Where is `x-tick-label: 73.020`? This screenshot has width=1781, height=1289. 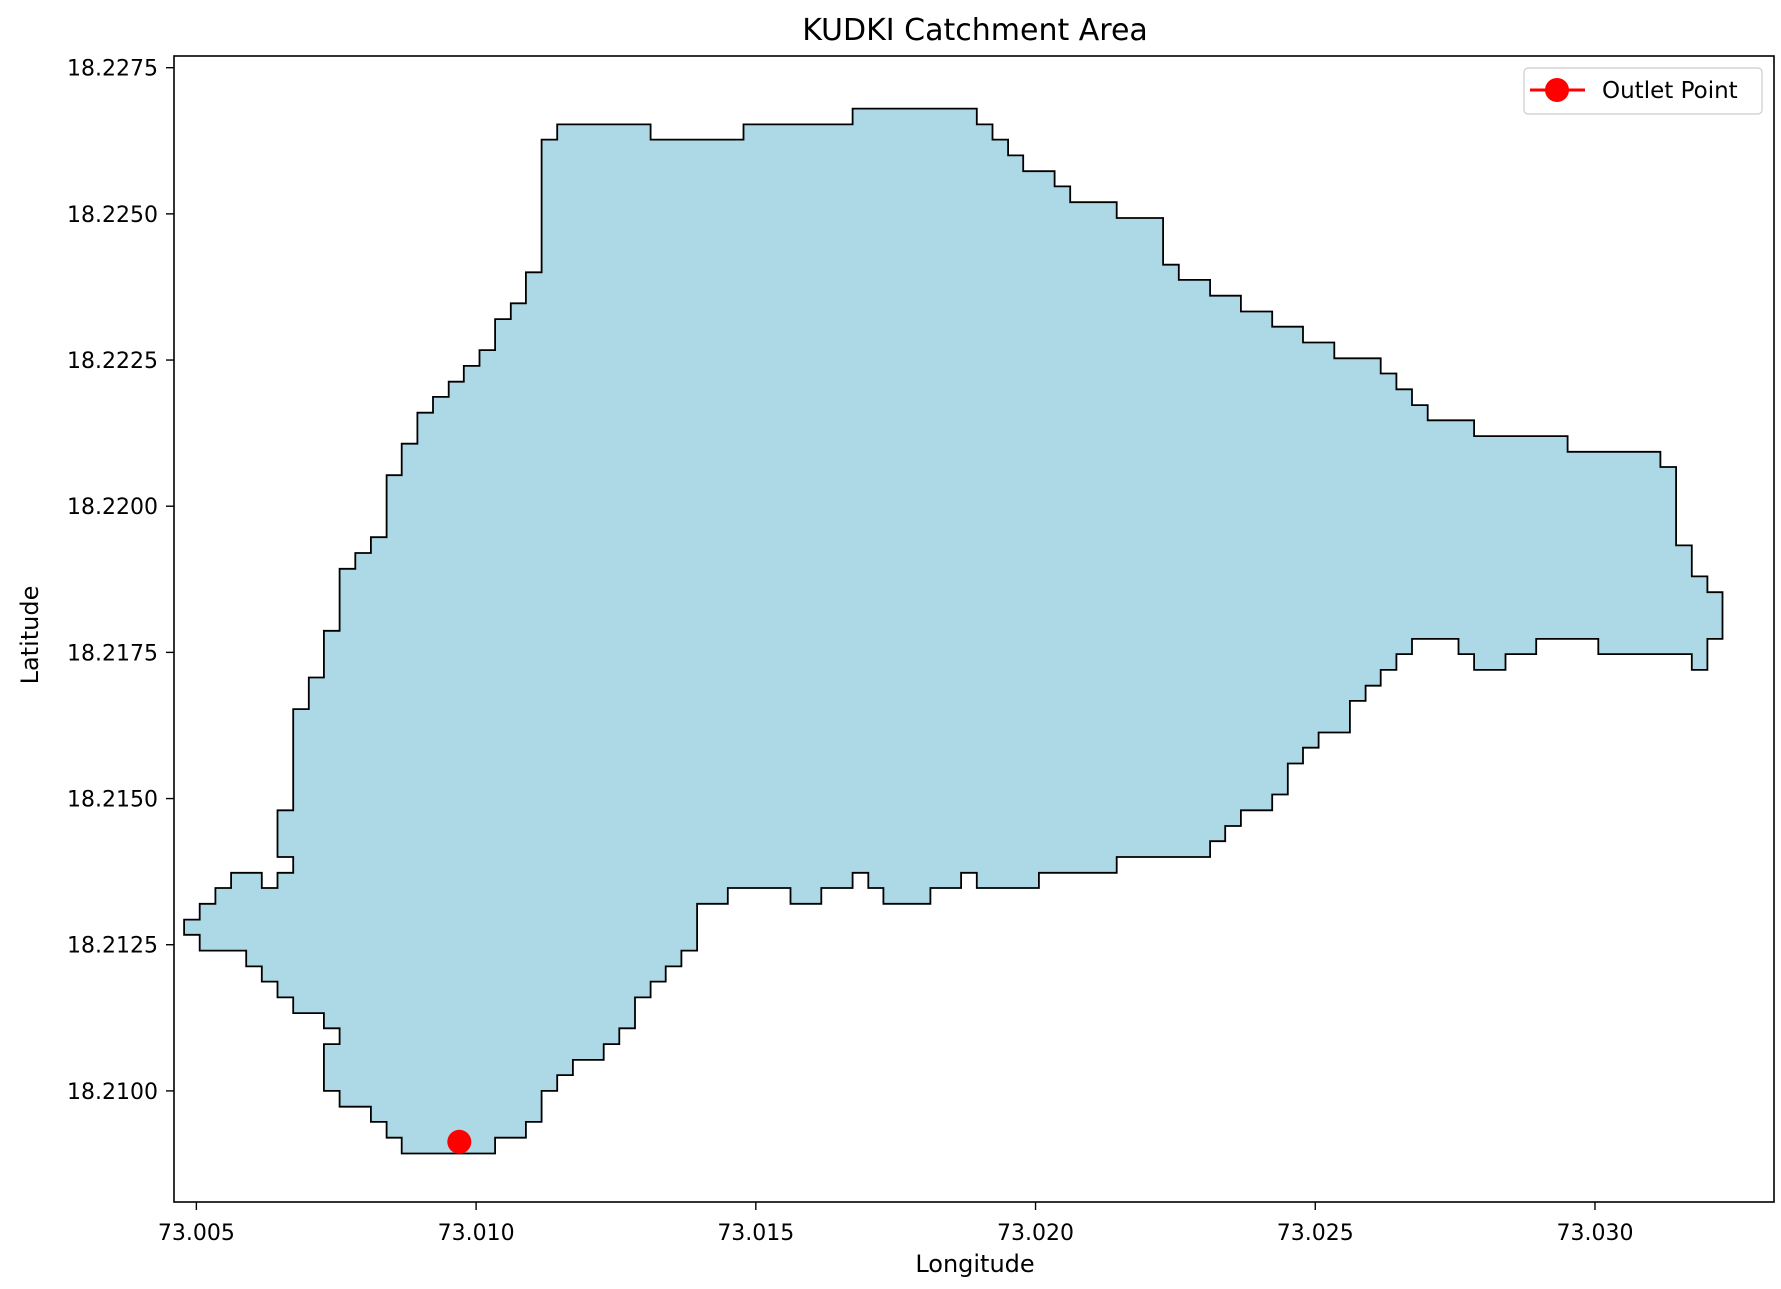 x-tick-label: 73.020 is located at coordinates (1035, 1233).